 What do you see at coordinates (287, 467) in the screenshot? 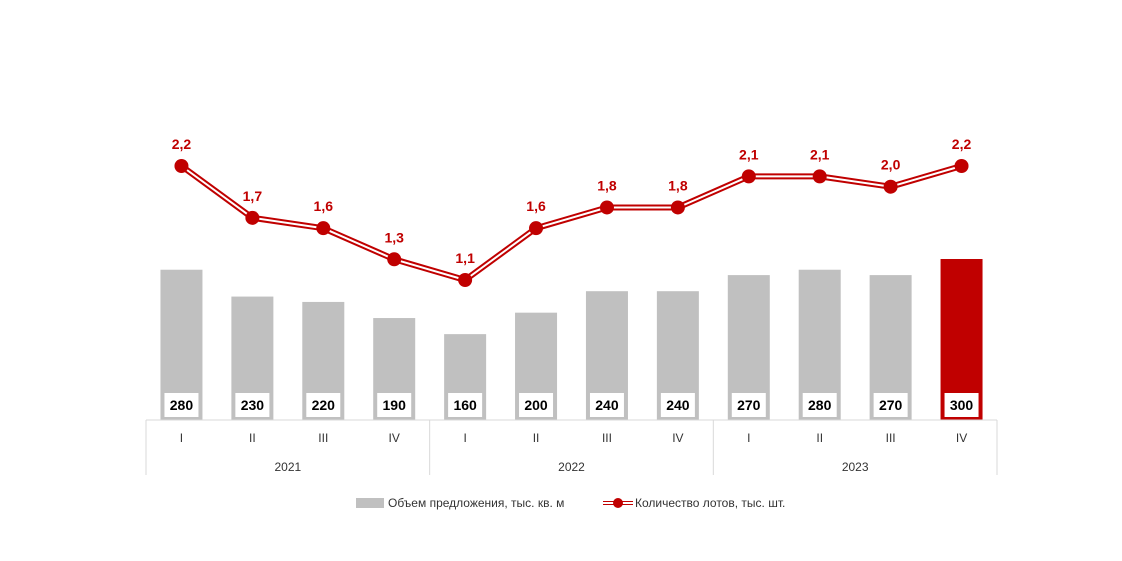
I see `year-label: 2021` at bounding box center [287, 467].